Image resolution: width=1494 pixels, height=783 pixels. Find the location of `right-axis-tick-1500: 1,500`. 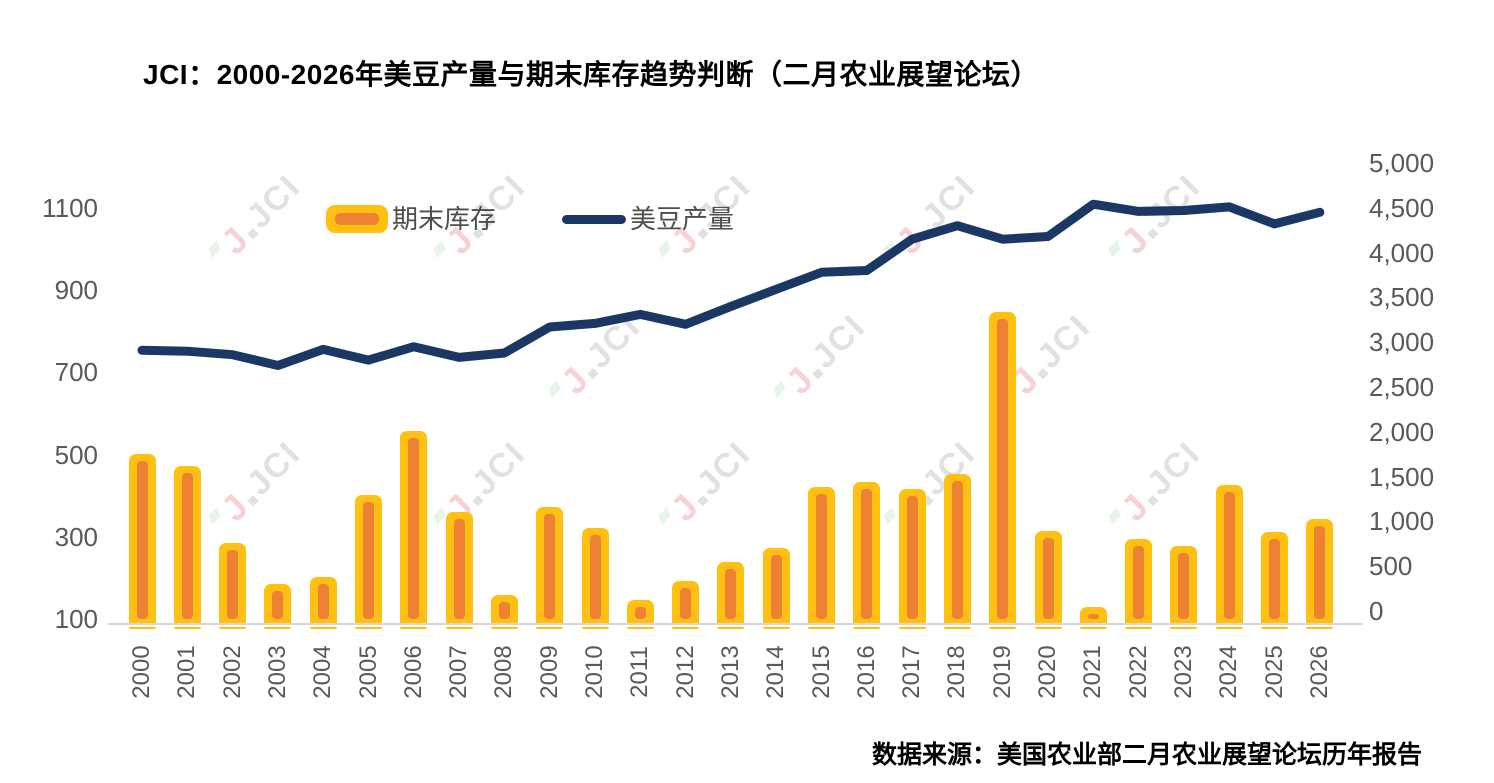

right-axis-tick-1500: 1,500 is located at coordinates (1402, 476).